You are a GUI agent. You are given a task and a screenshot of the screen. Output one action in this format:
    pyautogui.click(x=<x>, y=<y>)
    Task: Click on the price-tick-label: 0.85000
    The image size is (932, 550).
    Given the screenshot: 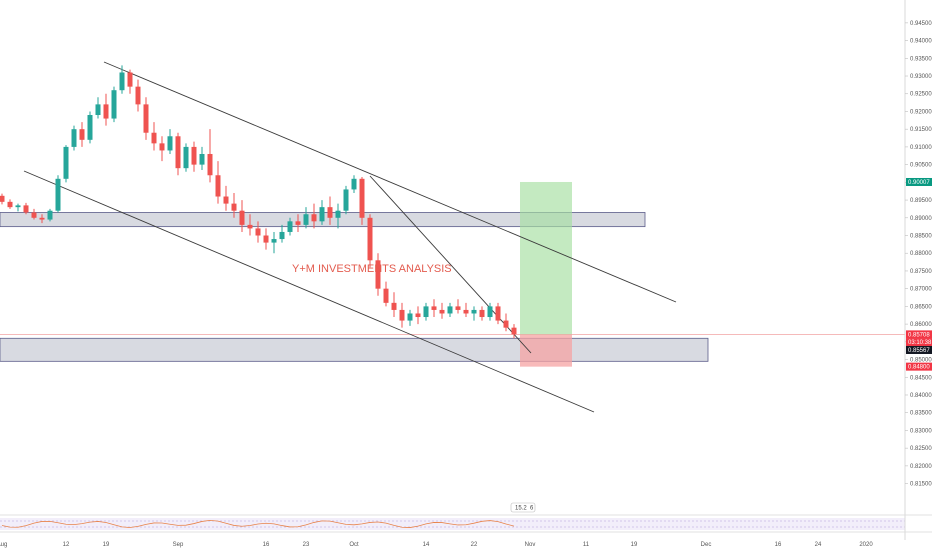 What is the action you would take?
    pyautogui.click(x=921, y=361)
    